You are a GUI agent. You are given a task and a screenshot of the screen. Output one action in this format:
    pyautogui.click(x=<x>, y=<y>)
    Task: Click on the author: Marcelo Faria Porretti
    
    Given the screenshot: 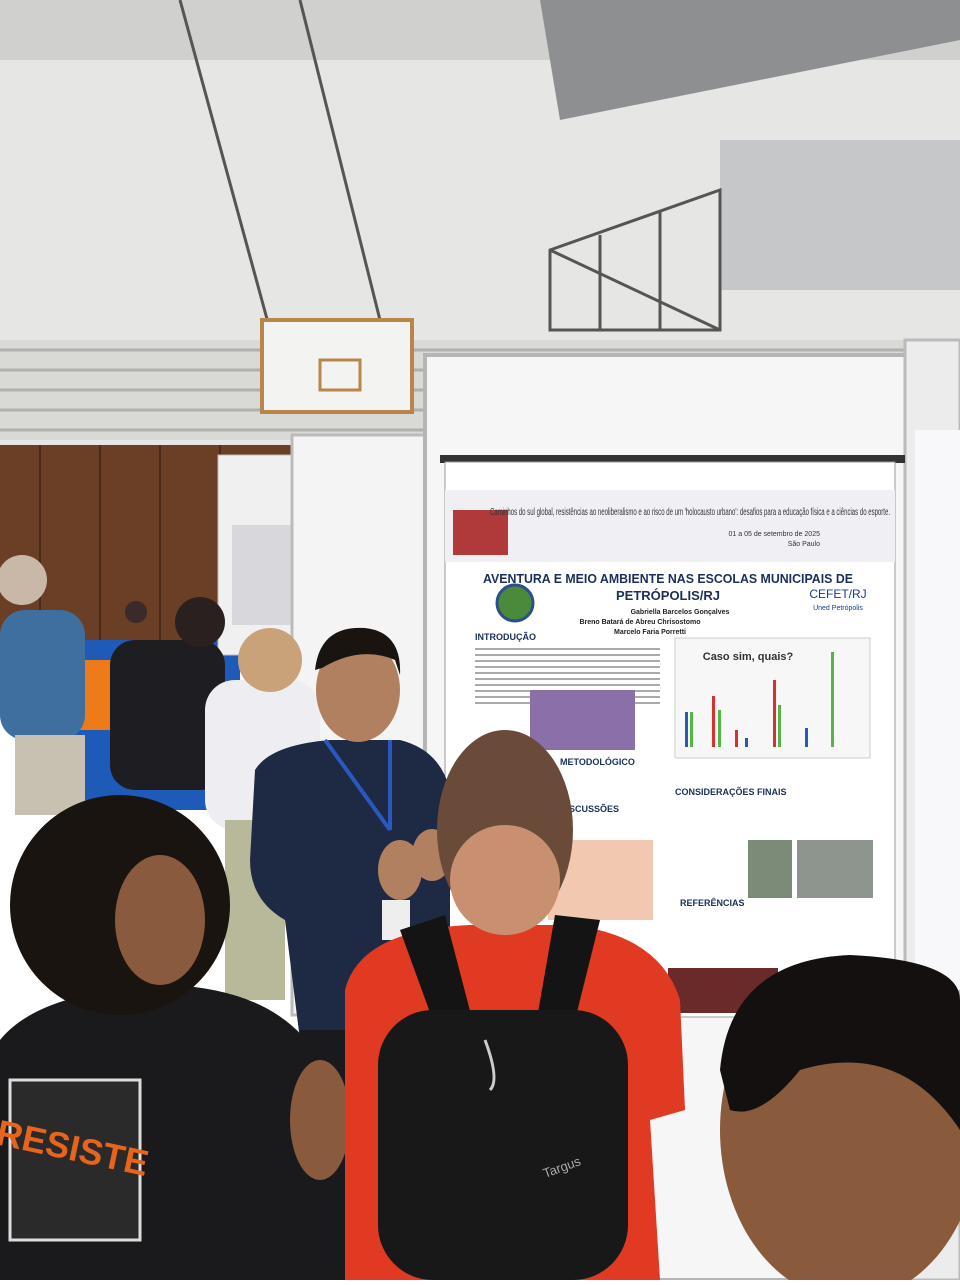 What is the action you would take?
    pyautogui.click(x=650, y=632)
    